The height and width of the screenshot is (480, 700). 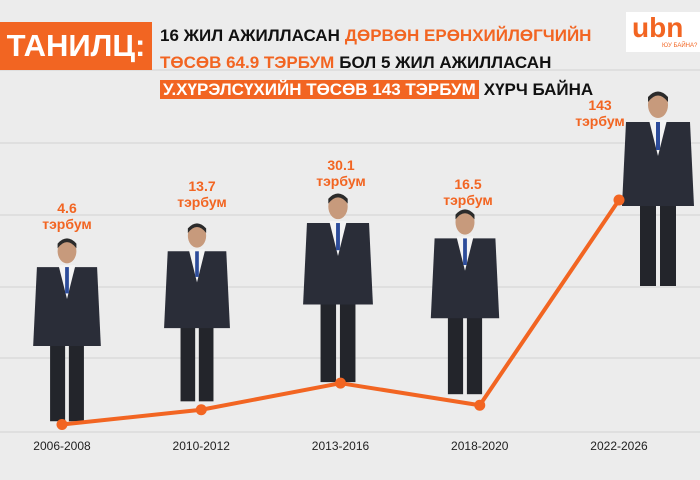 I want to click on value-label: 13.7 тэрбум, so click(x=202, y=194).